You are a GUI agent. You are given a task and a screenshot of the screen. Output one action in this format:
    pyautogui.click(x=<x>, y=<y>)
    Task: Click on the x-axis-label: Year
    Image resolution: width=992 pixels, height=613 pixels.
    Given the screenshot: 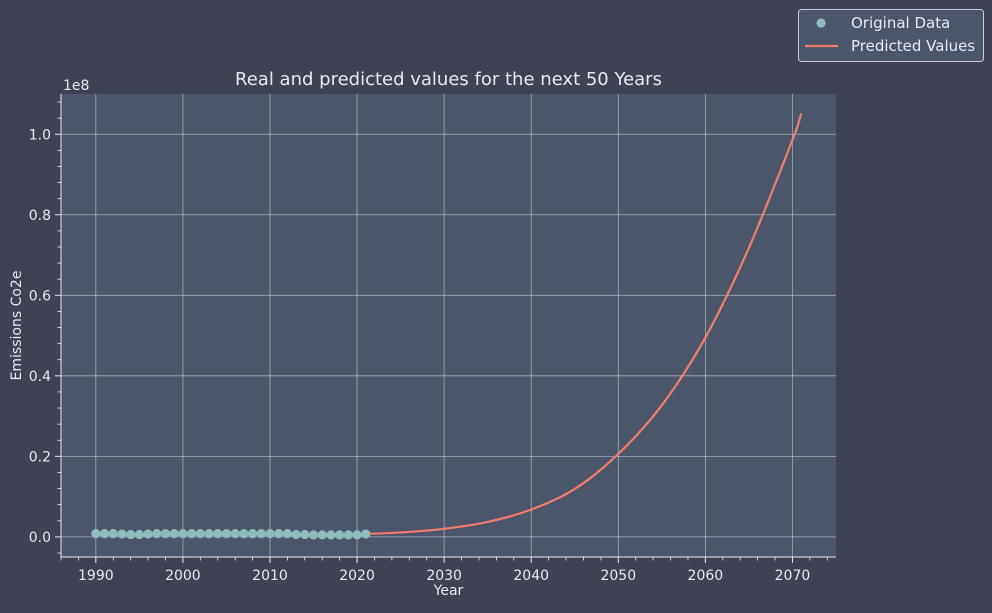 What is the action you would take?
    pyautogui.click(x=448, y=591)
    